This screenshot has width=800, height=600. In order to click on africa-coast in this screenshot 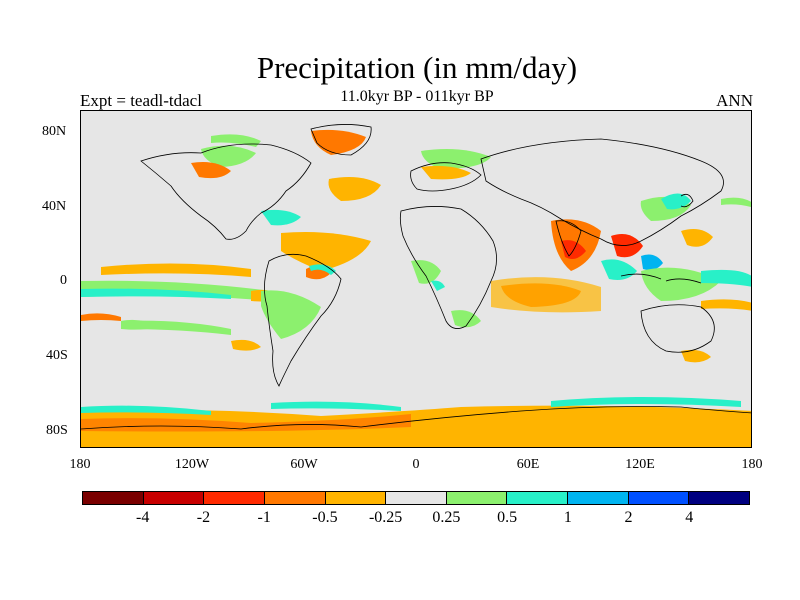, I will do `click(448, 267)`.